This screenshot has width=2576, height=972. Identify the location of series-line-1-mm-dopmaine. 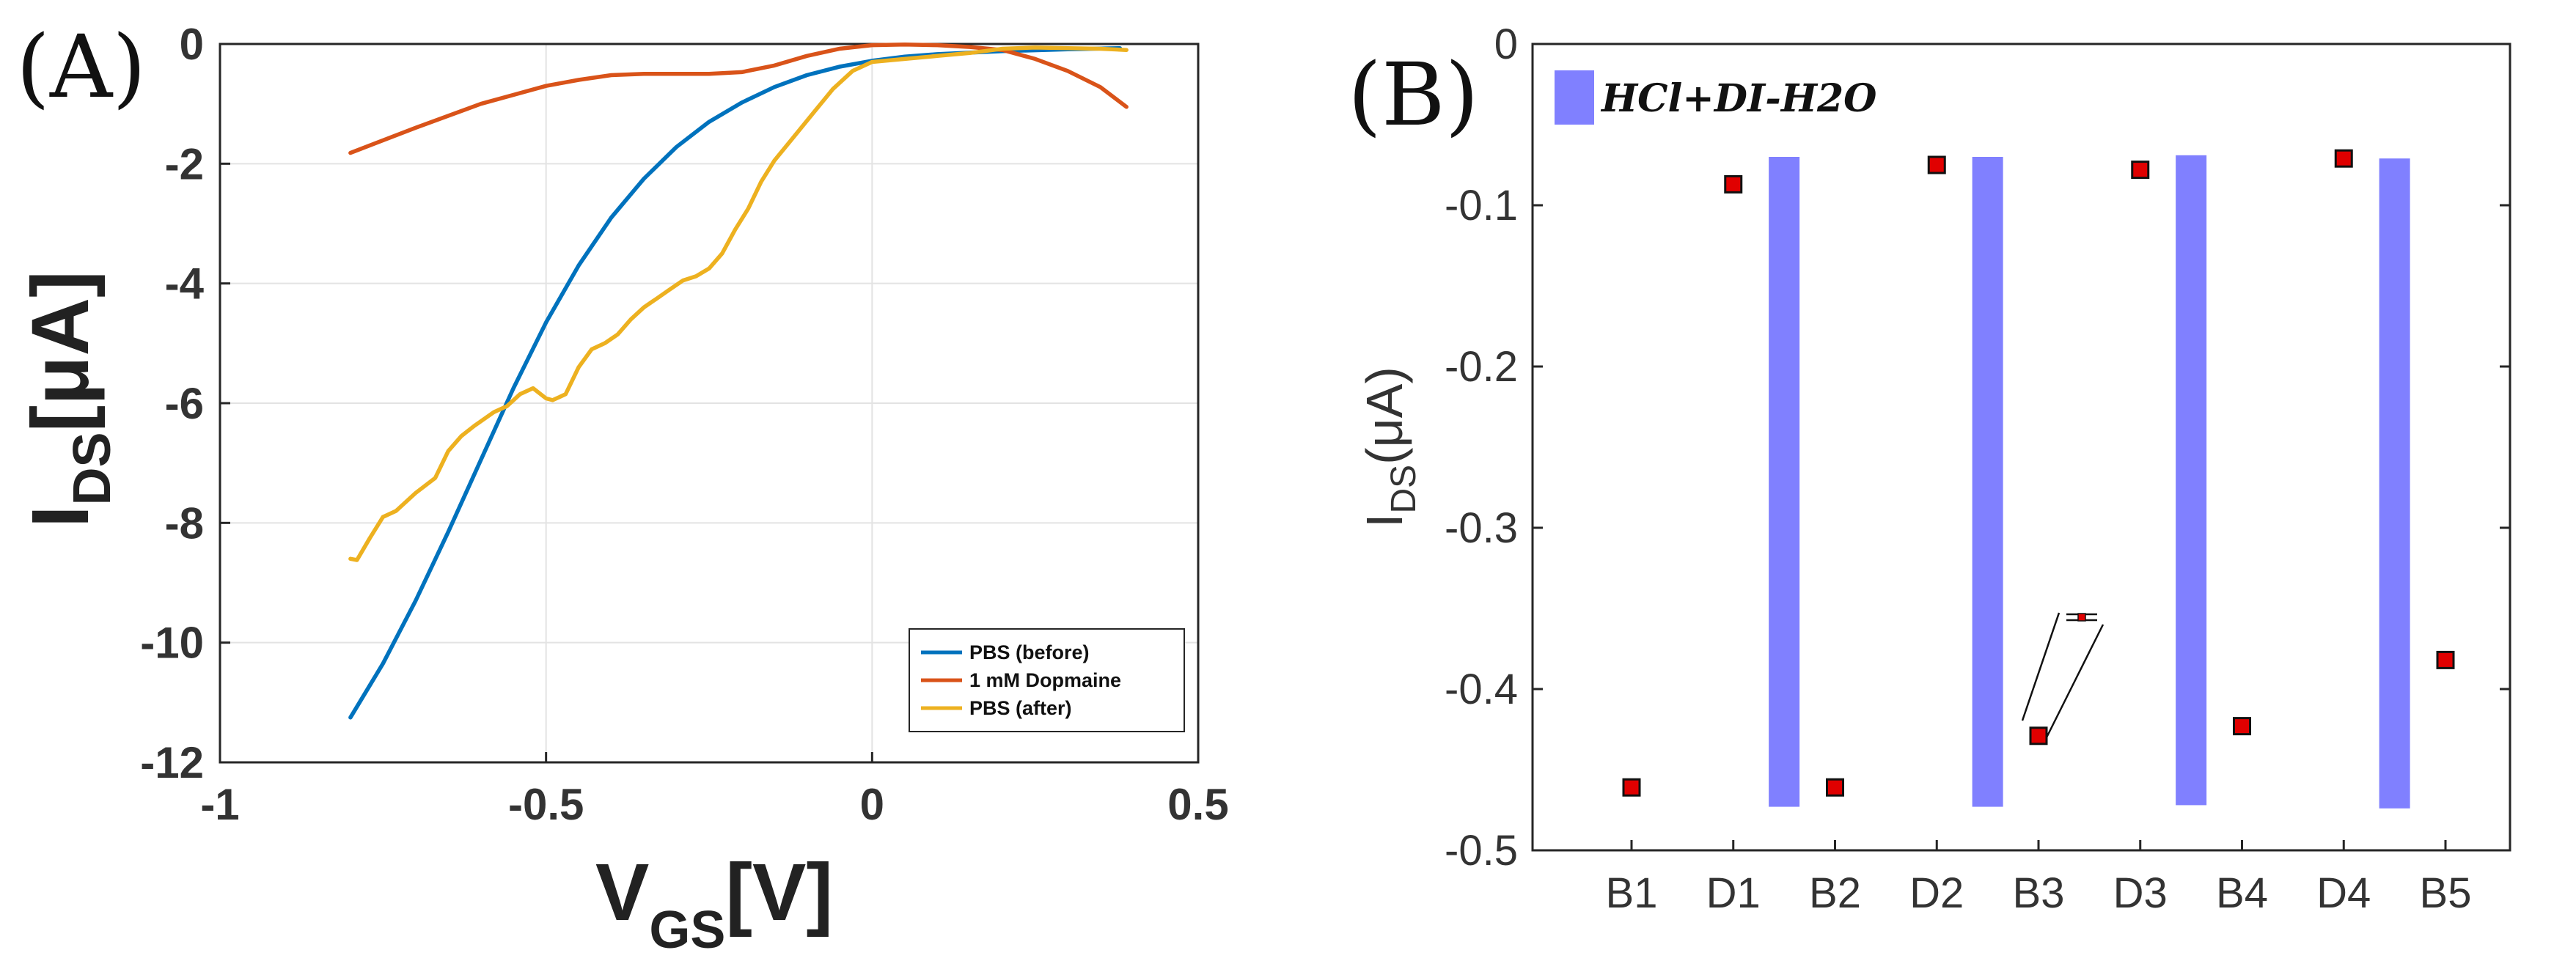
(739, 99).